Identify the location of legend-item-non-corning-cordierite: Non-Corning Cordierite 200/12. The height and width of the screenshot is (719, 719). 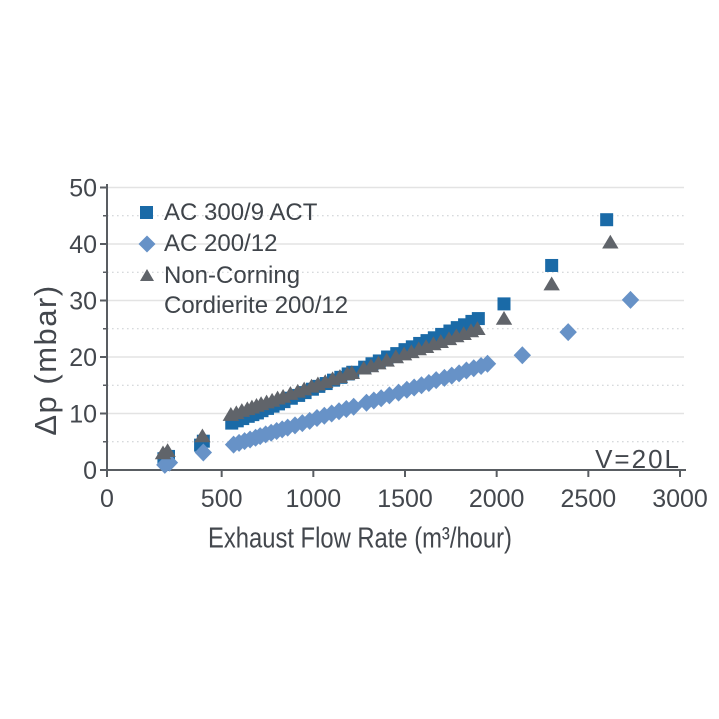
(242, 291).